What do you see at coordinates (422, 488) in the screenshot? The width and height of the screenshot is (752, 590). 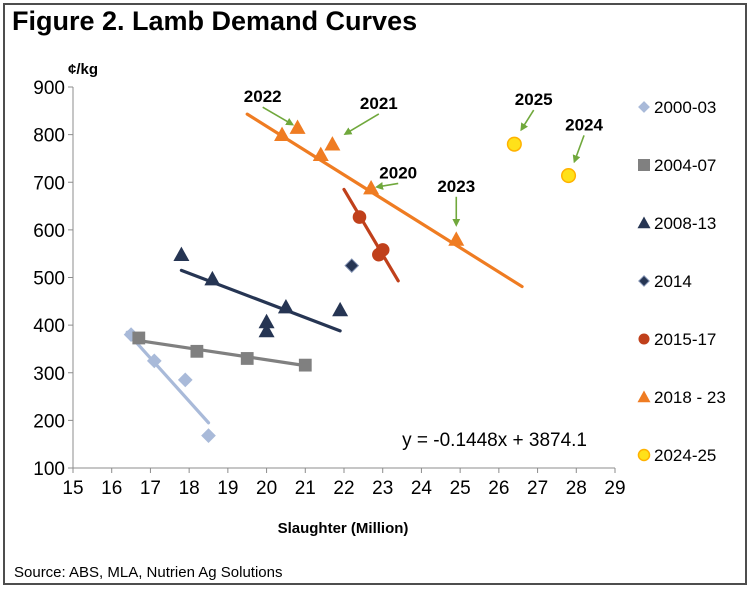 I see `x-tick-label: 24` at bounding box center [422, 488].